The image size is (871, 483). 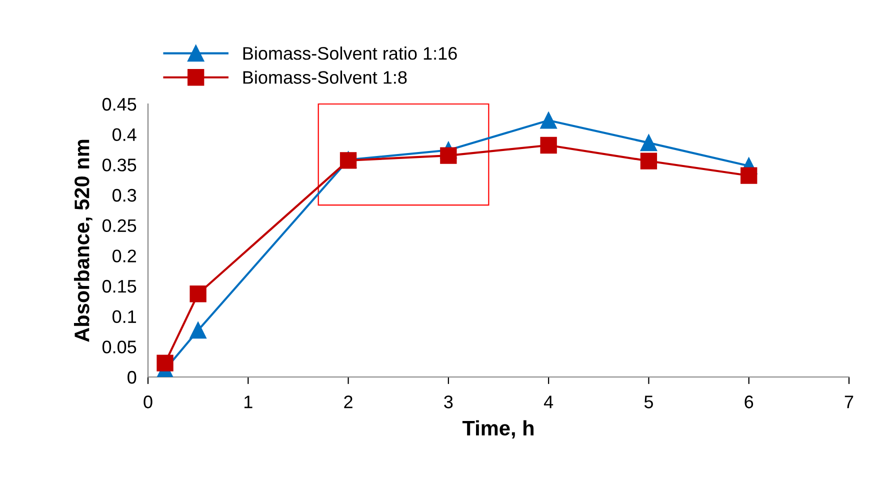 I want to click on x-tick-label: 7, so click(x=849, y=402).